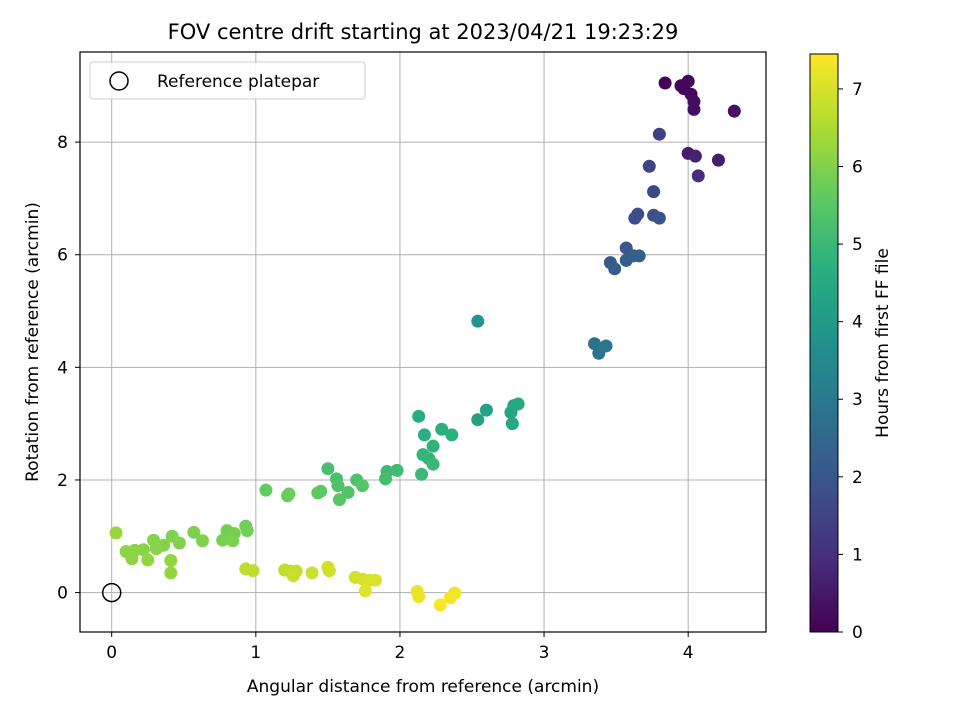 The height and width of the screenshot is (724, 960). Describe the element at coordinates (883, 343) in the screenshot. I see `colorbar-label: Hours from first FF file` at that location.